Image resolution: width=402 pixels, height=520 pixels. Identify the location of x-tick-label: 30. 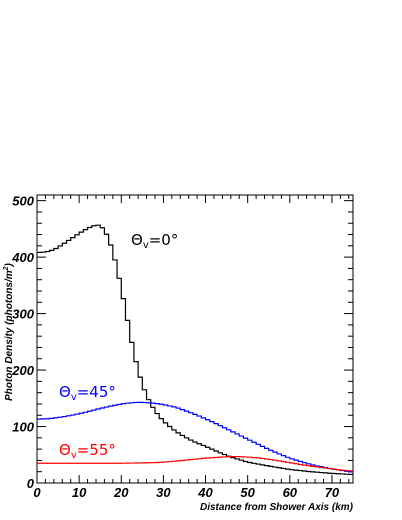
(163, 492).